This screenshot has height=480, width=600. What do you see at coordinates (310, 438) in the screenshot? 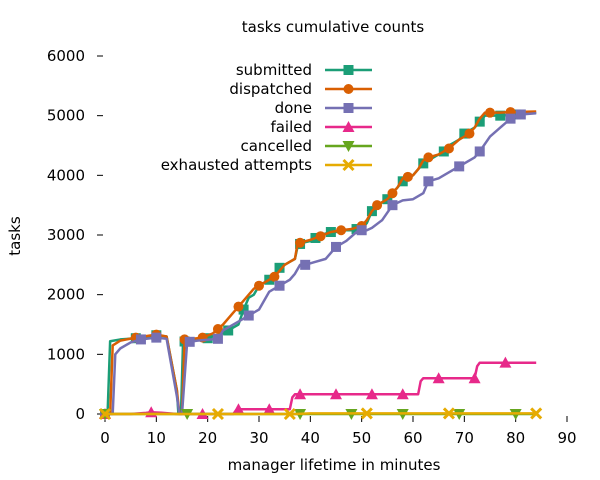
I see `x-tick-label: 40` at bounding box center [310, 438].